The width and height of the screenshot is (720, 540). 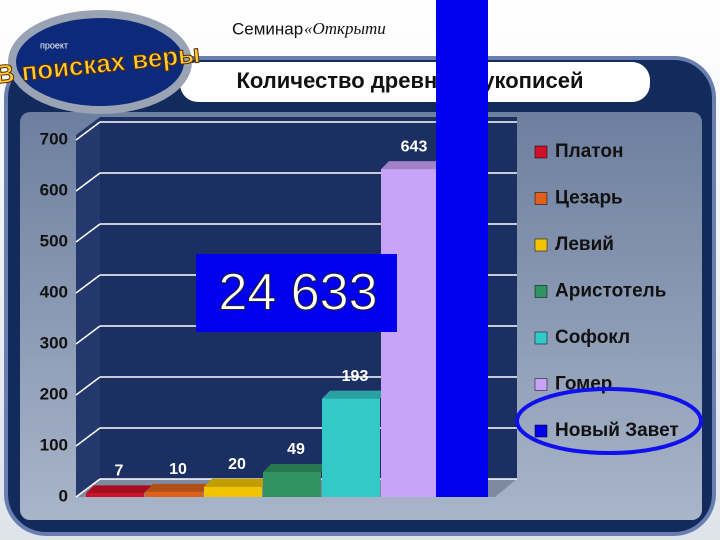 I want to click on value-label: 193, so click(x=355, y=376).